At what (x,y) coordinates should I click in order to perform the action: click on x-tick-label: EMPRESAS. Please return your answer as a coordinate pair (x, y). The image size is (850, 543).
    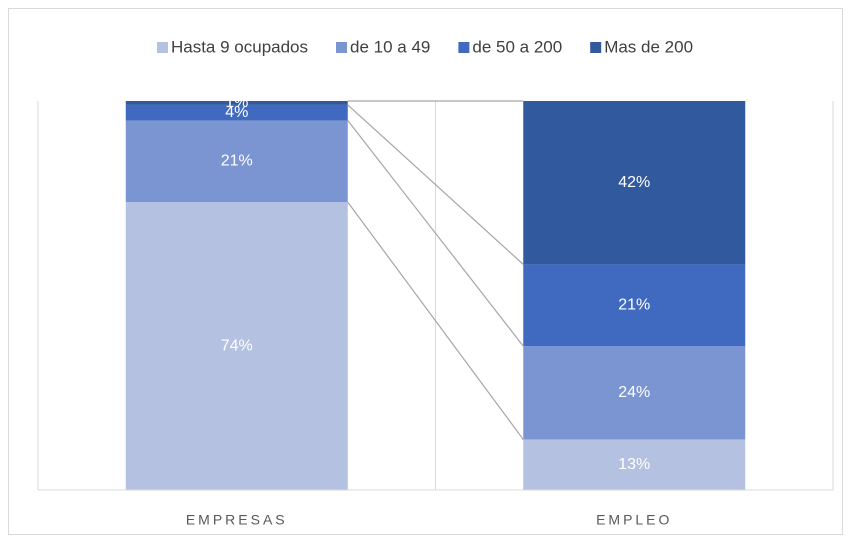
    Looking at the image, I should click on (237, 520).